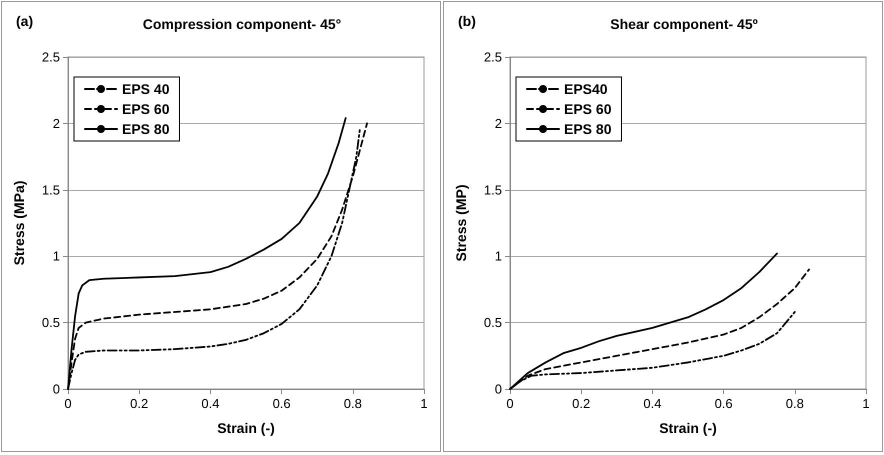 The height and width of the screenshot is (455, 884). Describe the element at coordinates (461, 223) in the screenshot. I see `y-axis-title: Stress (MP)` at that location.